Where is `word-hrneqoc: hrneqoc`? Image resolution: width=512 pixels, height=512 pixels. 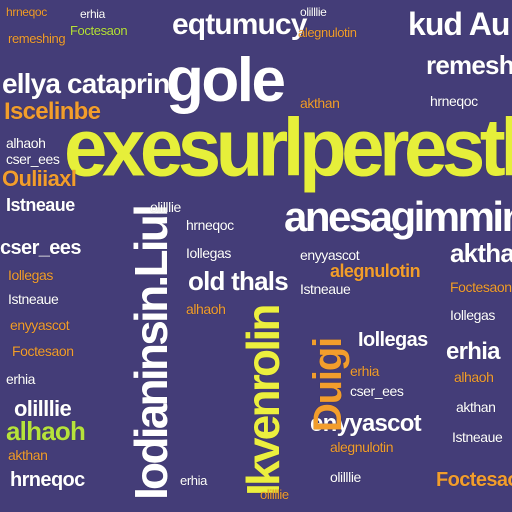 word-hrneqoc: hrneqoc is located at coordinates (47, 480).